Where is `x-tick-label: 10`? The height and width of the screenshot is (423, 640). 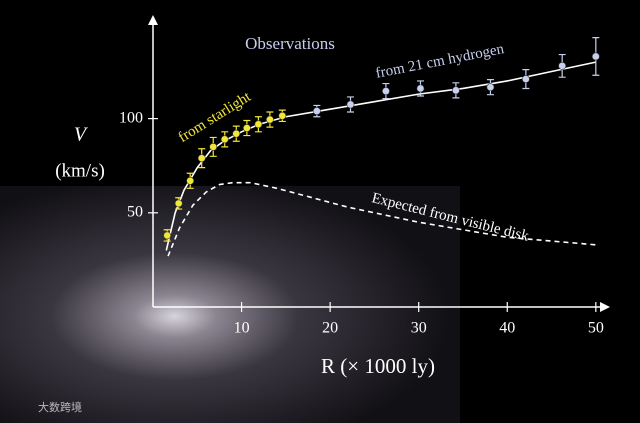 x-tick-label: 10 is located at coordinates (242, 328).